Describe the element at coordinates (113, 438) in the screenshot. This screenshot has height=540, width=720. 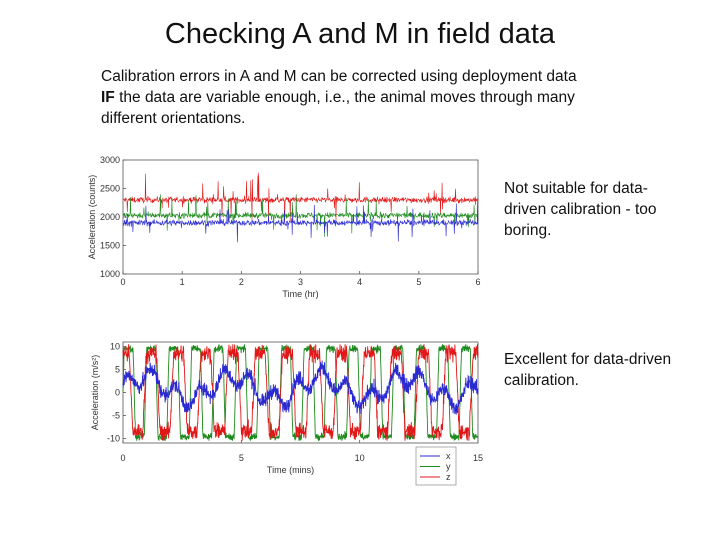
I see `y-tick-label-bottom: -10` at that location.